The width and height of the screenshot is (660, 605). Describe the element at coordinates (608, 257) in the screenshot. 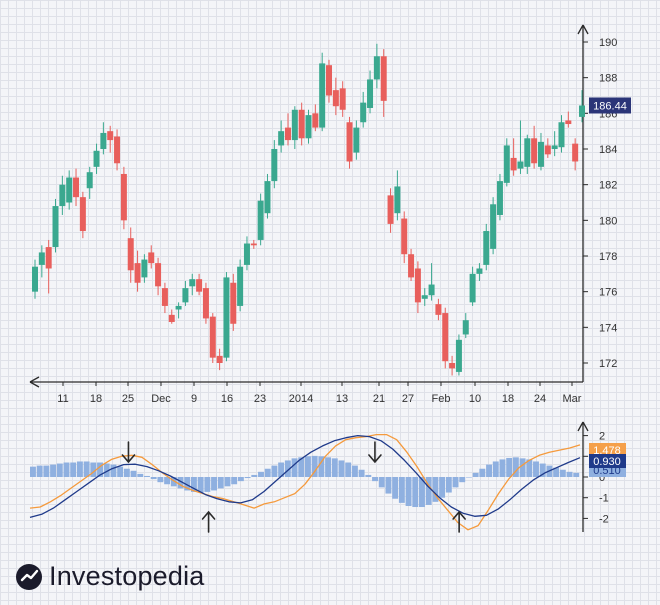

I see `y-tick-label: 178` at that location.